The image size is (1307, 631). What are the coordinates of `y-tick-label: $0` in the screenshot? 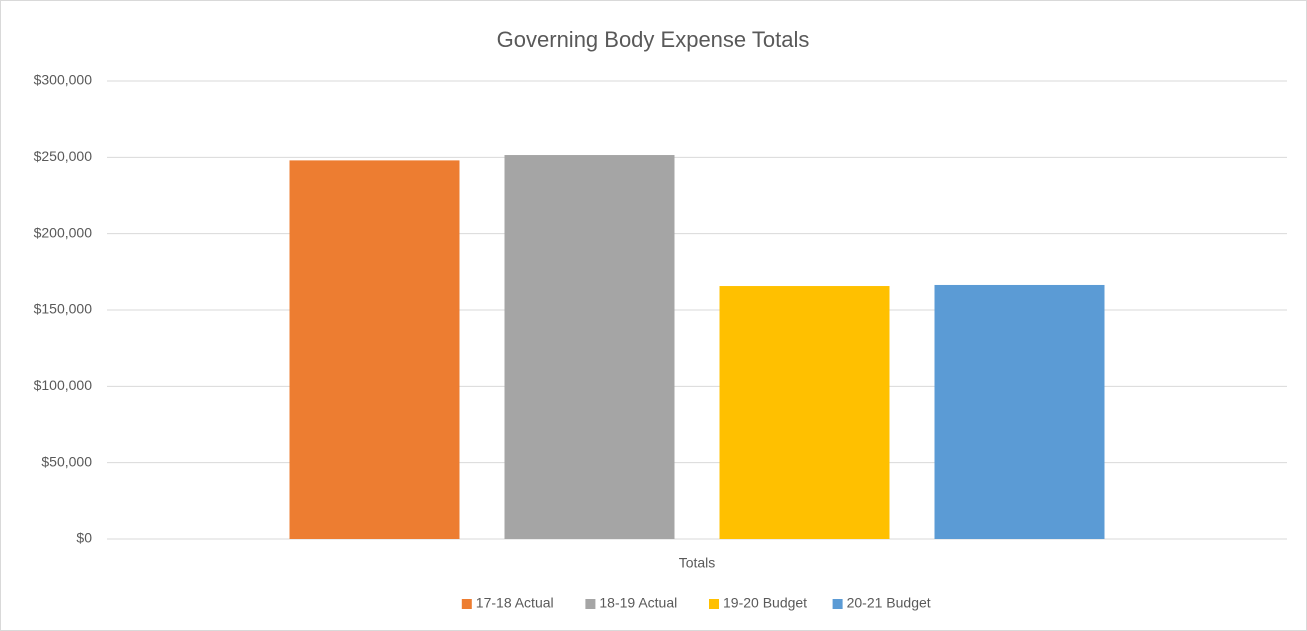 It's located at (84, 538).